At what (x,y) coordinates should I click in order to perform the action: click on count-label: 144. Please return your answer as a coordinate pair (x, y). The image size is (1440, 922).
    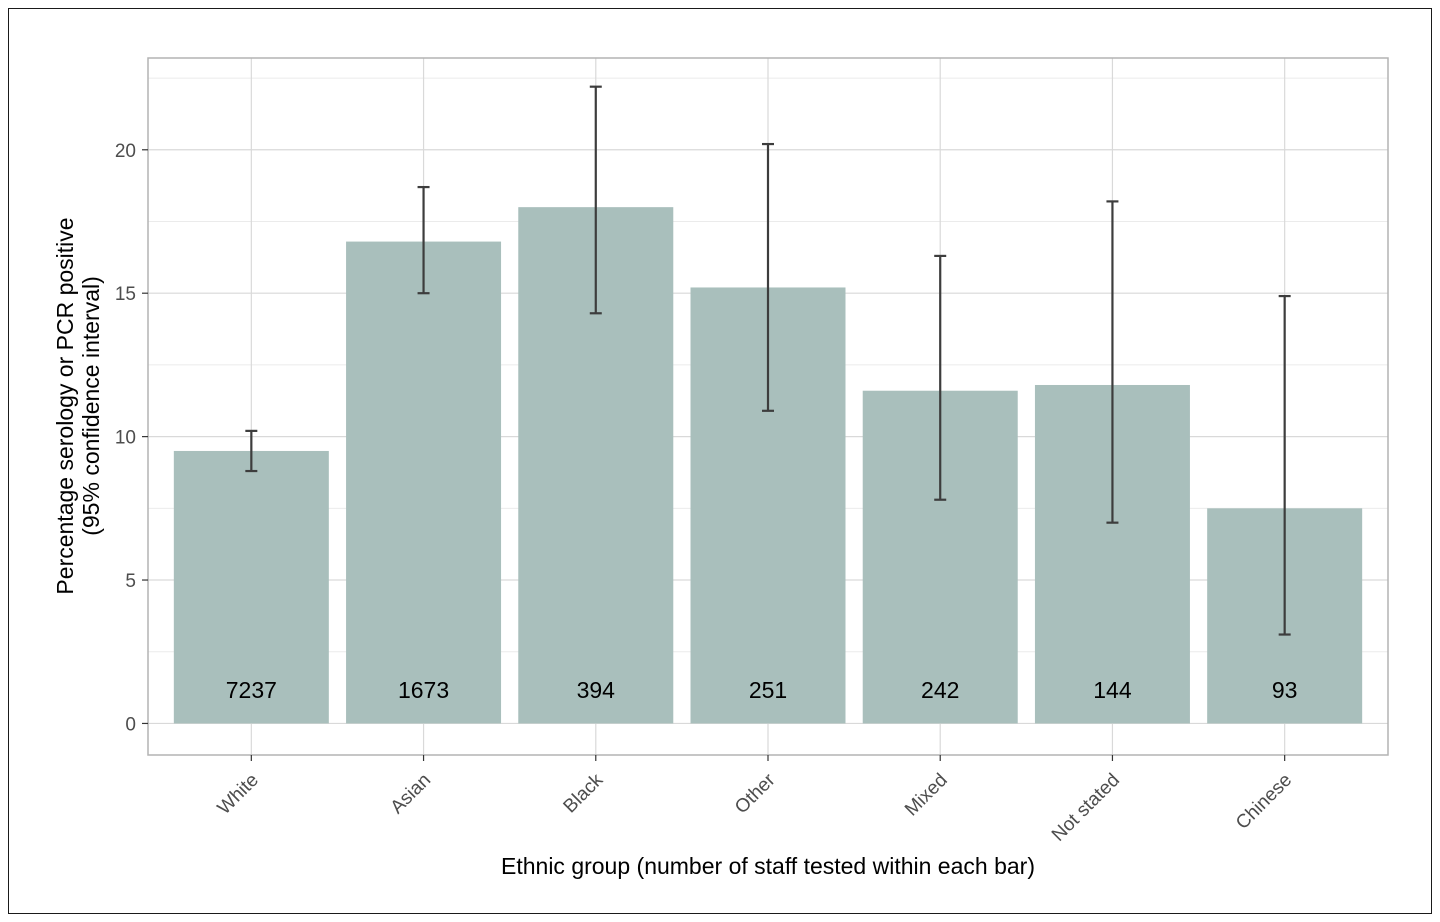
    Looking at the image, I should click on (1112, 690).